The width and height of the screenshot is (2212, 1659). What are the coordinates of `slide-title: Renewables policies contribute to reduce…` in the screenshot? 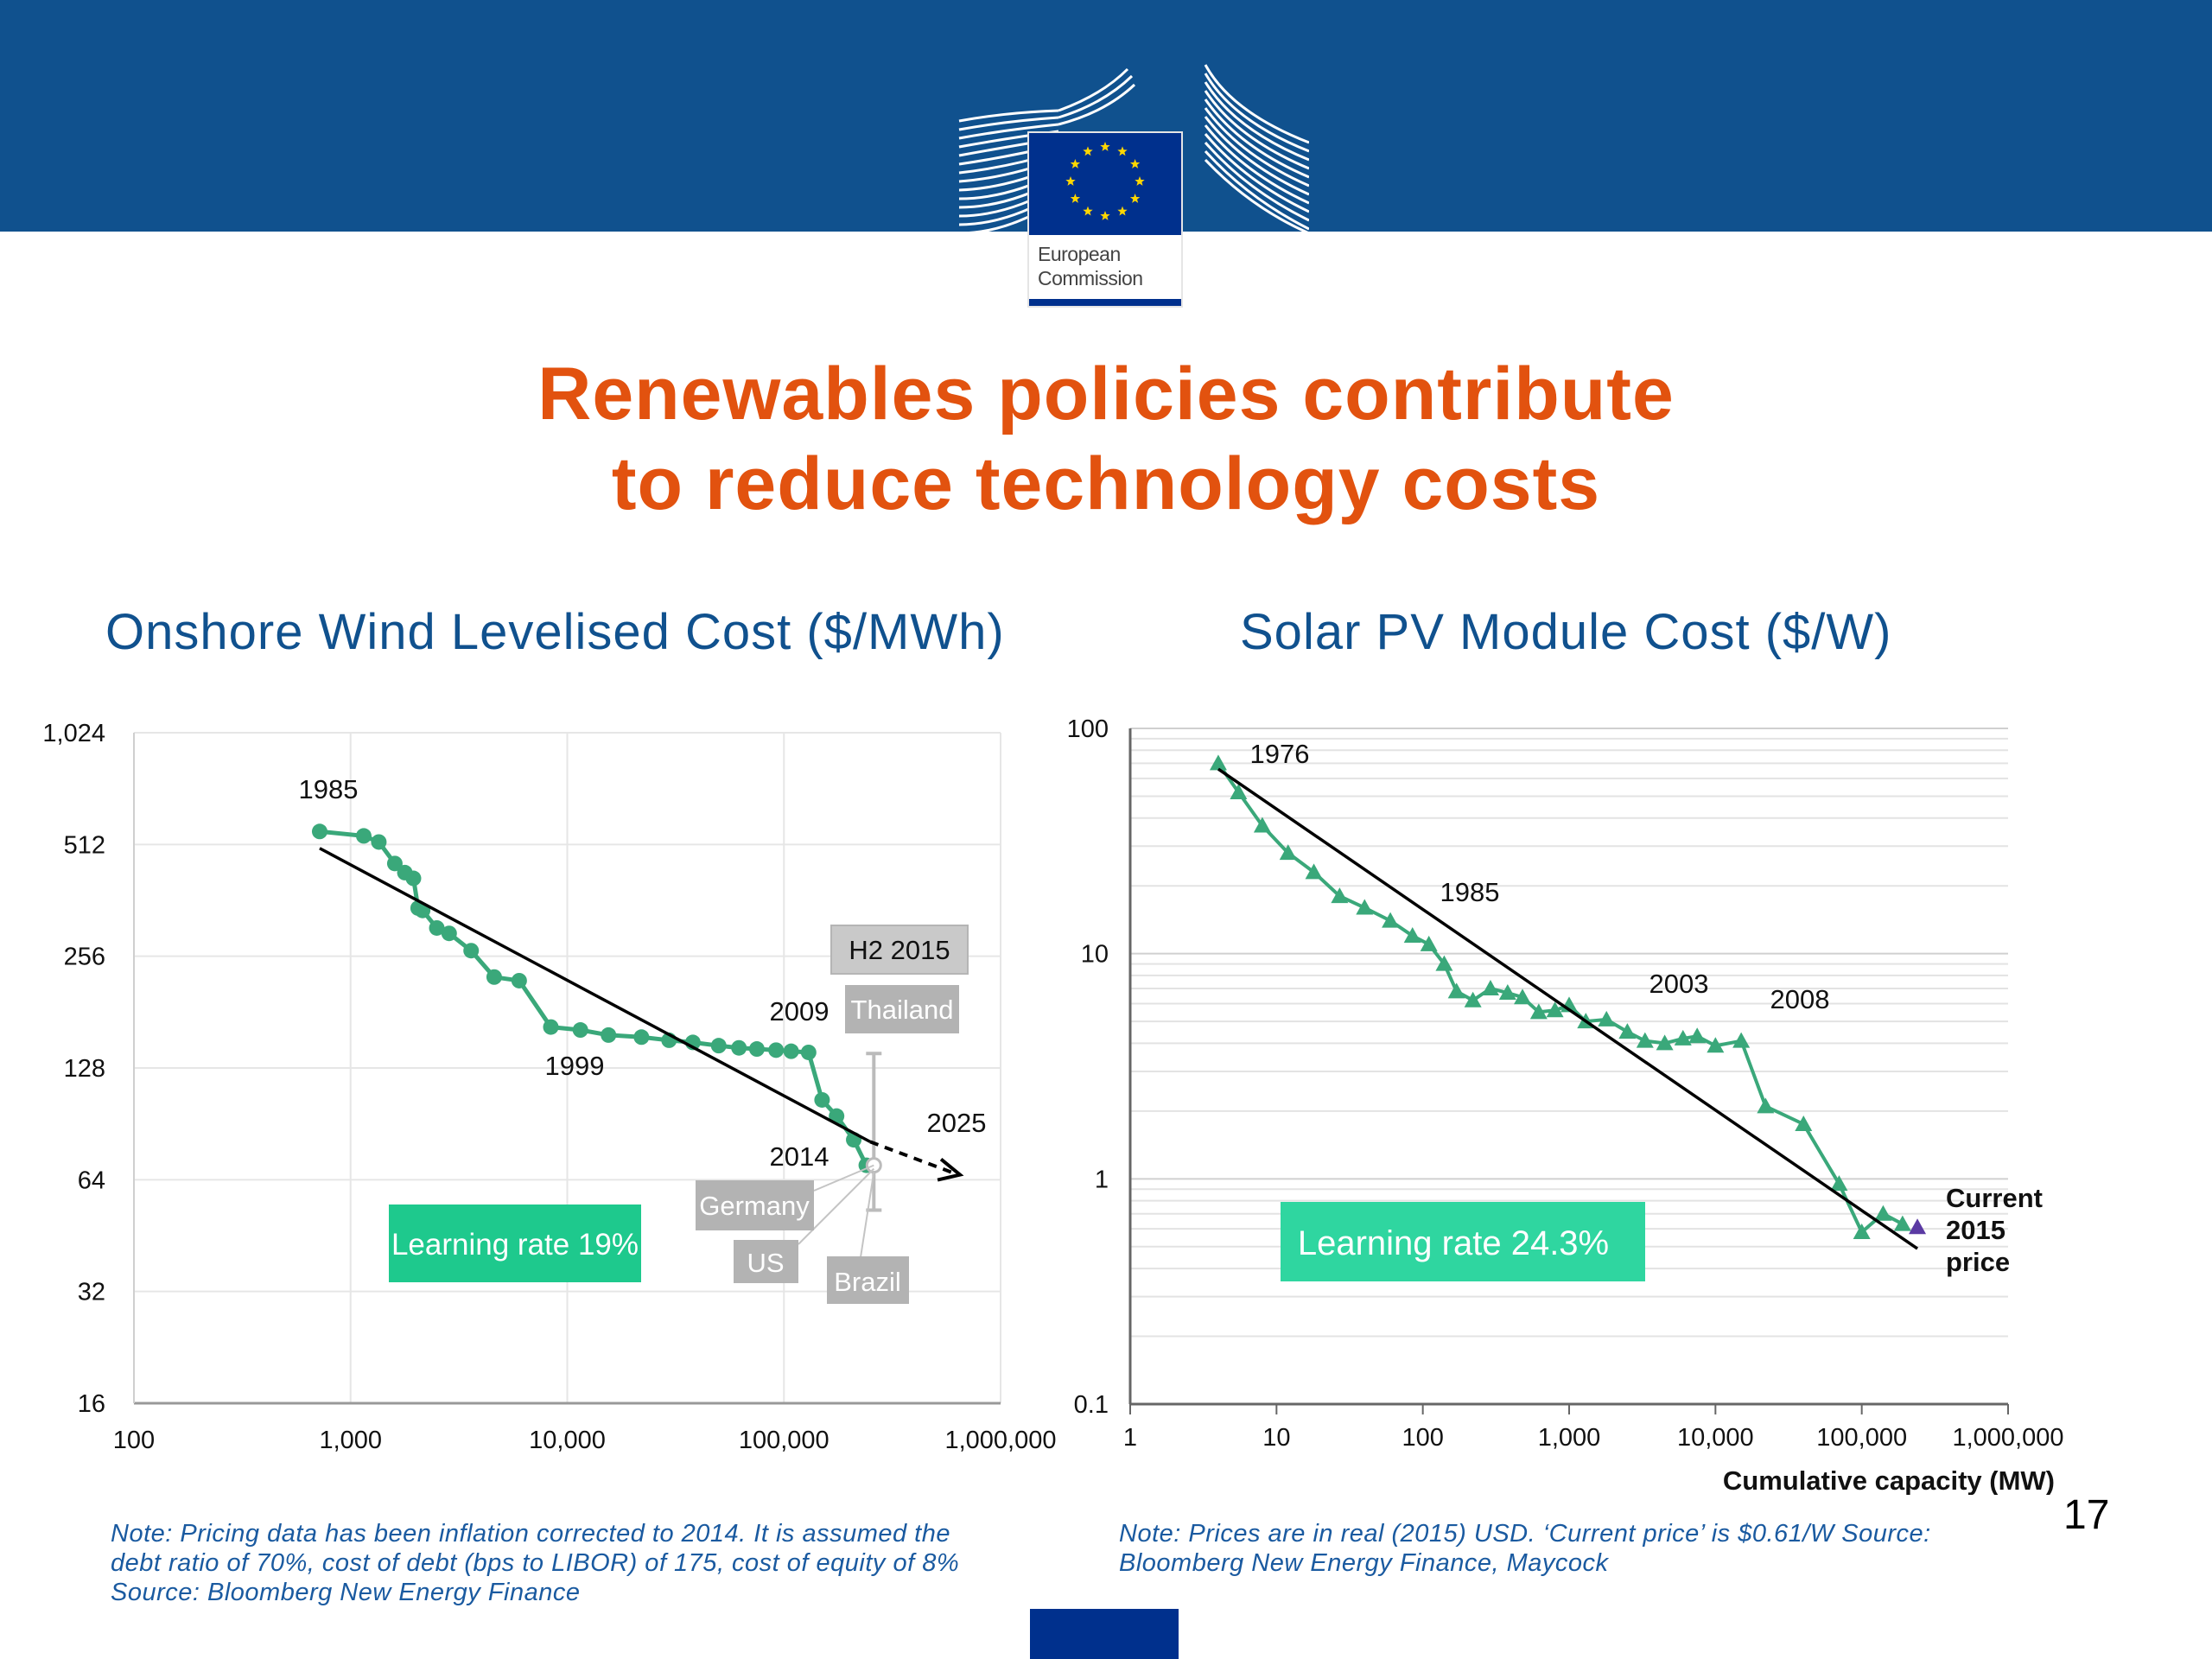 It's located at (1106, 439).